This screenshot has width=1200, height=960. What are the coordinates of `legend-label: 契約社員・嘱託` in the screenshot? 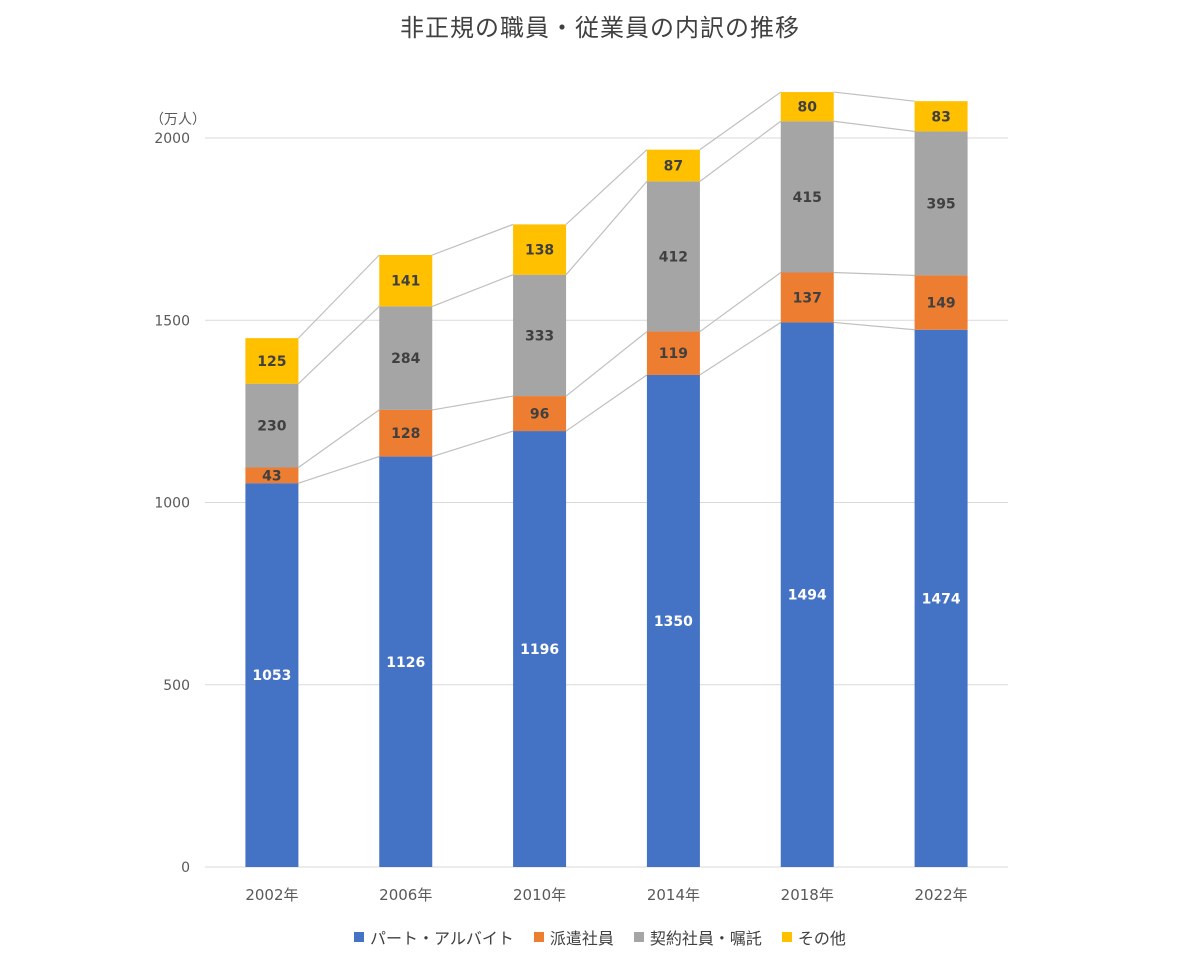 It's located at (705, 938).